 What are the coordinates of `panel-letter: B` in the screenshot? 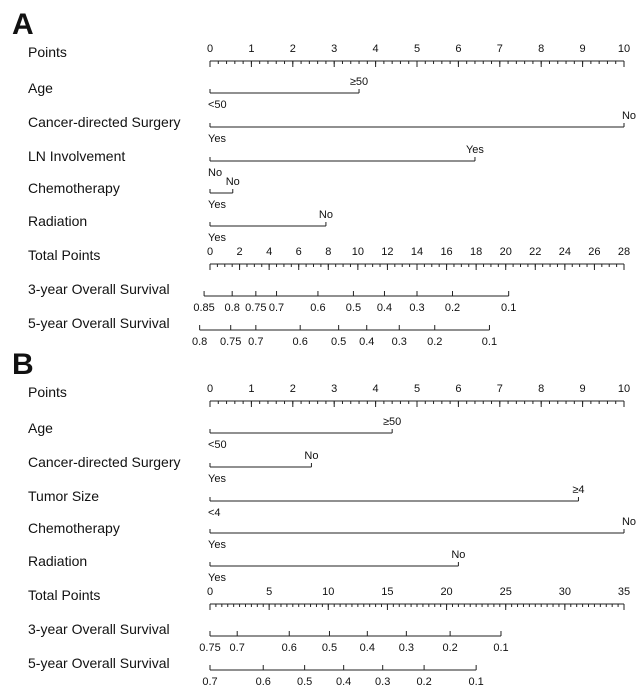 It's located at (23, 364).